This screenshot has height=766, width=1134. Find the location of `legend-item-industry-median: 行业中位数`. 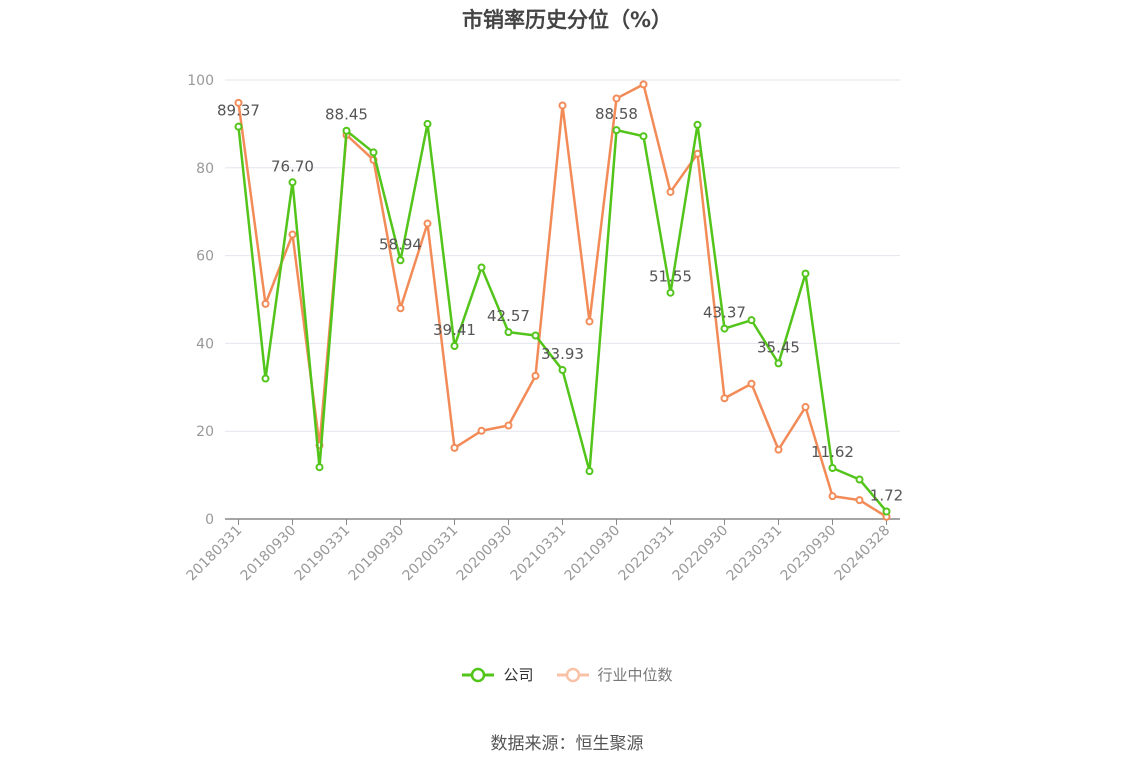

legend-item-industry-median: 行业中位数 is located at coordinates (614, 674).